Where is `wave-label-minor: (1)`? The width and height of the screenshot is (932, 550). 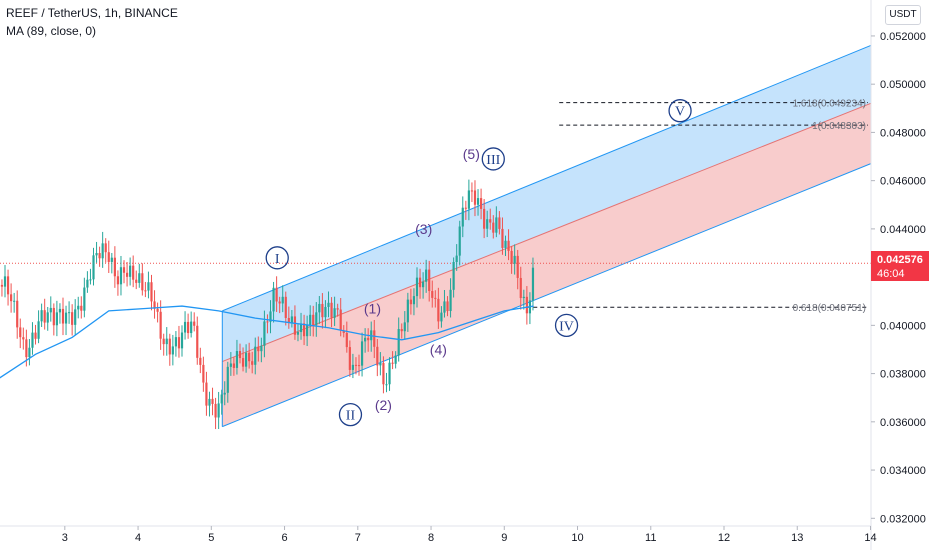 wave-label-minor: (1) is located at coordinates (372, 308).